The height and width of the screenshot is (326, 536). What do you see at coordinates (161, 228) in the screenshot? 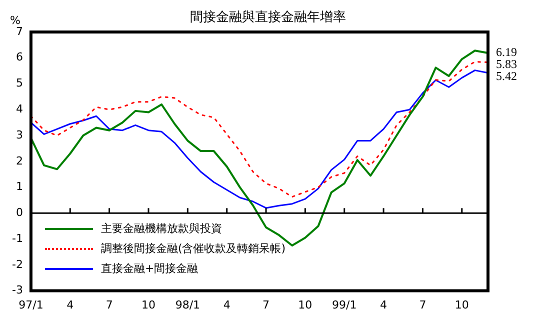
I see `legend-label: 主要金融機構放款與投資` at bounding box center [161, 228].